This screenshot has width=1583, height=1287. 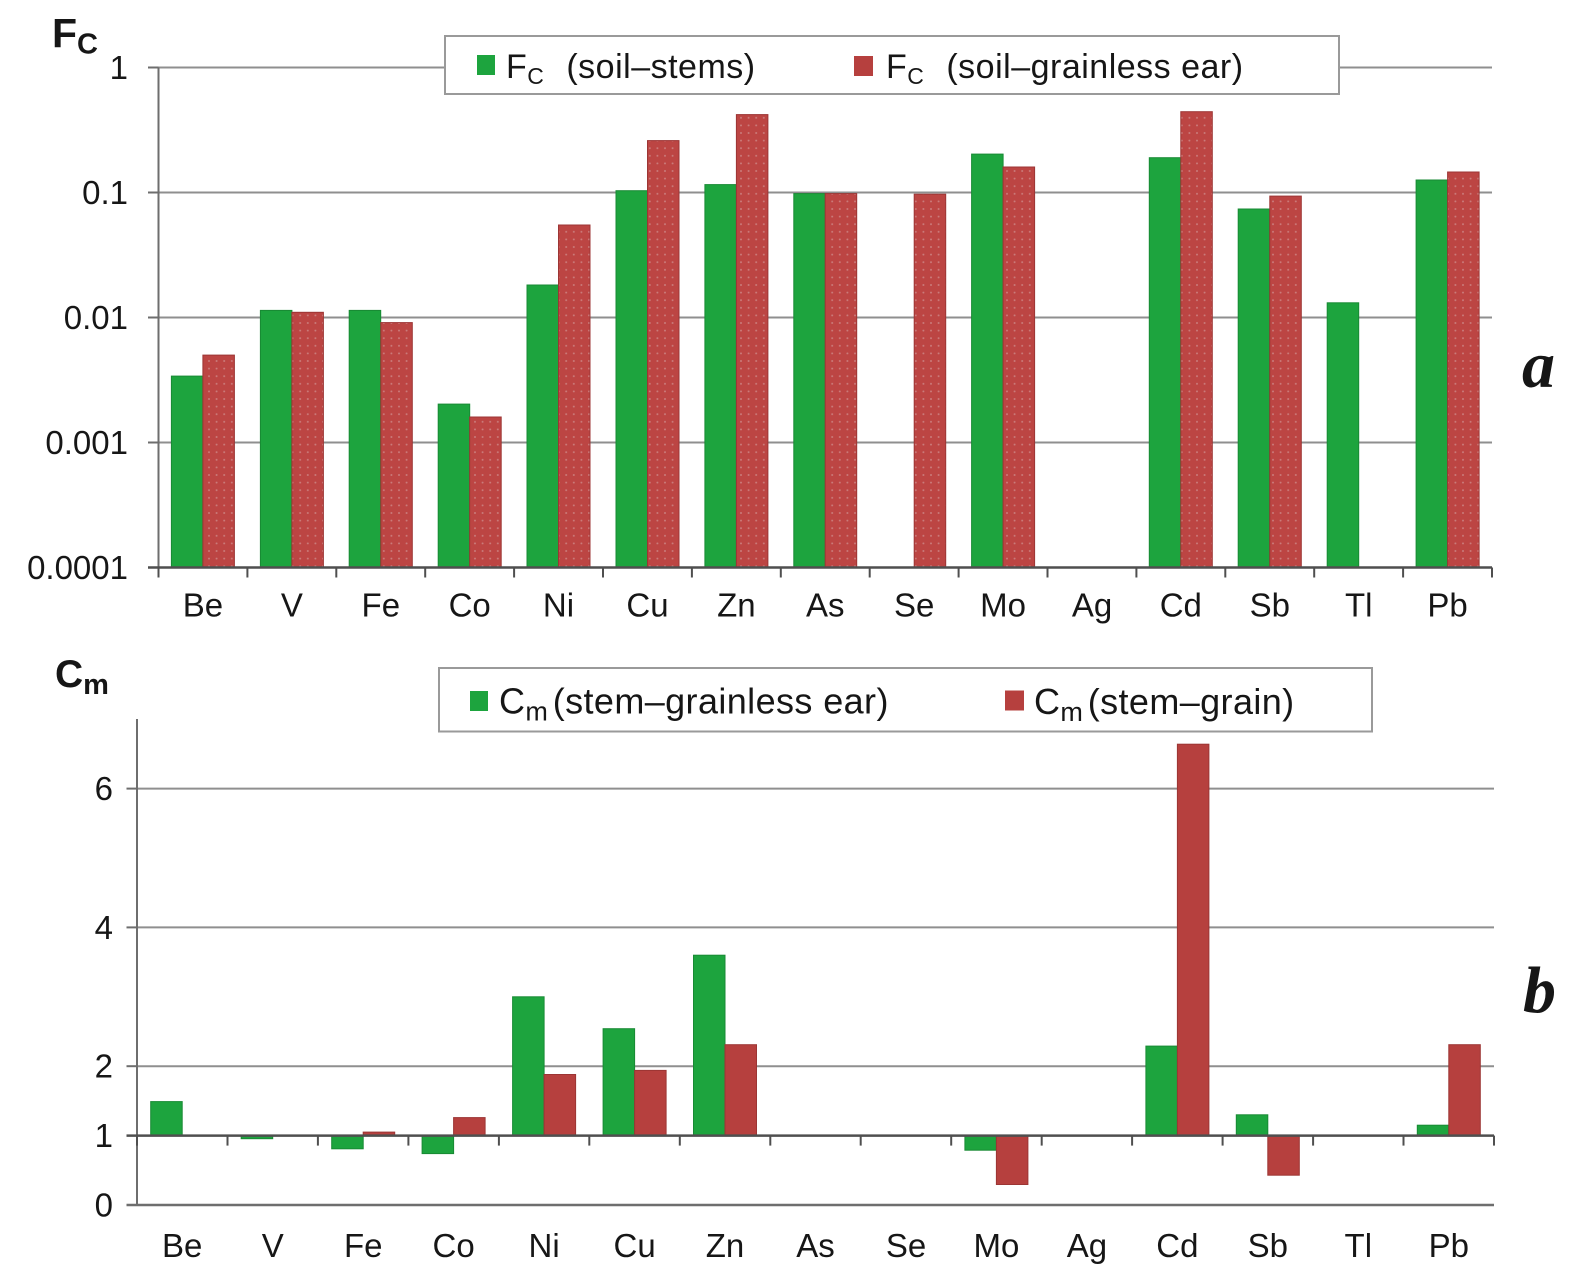 What do you see at coordinates (105, 192) in the screenshot?
I see `svg-text: 0.1` at bounding box center [105, 192].